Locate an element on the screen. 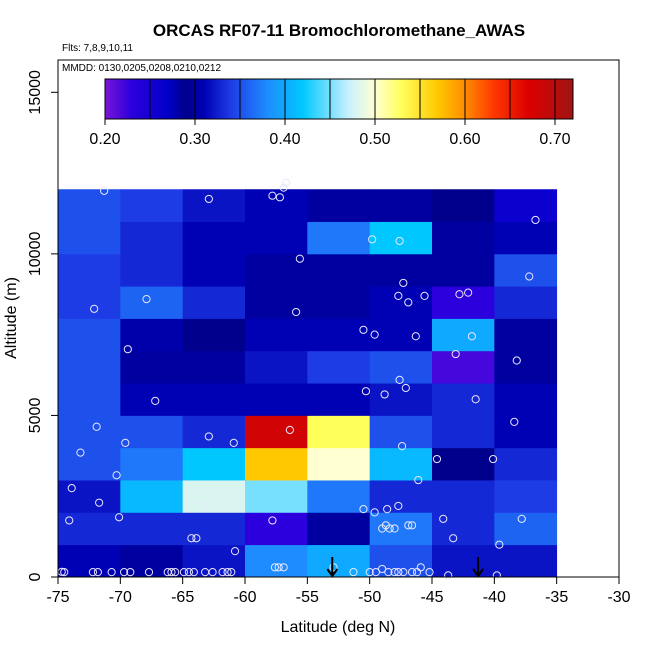 Image resolution: width=650 pixels, height=650 pixels. x-tick-label: -60 is located at coordinates (244, 597).